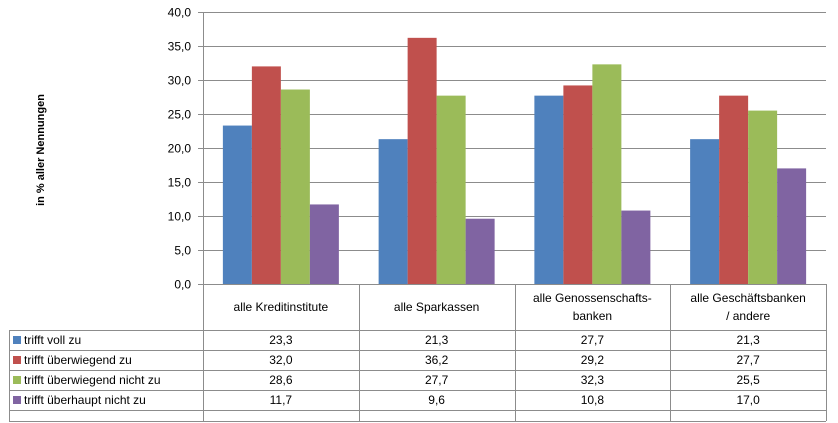  Describe the element at coordinates (180, 115) in the screenshot. I see `y-tick-label: 25,0` at that location.